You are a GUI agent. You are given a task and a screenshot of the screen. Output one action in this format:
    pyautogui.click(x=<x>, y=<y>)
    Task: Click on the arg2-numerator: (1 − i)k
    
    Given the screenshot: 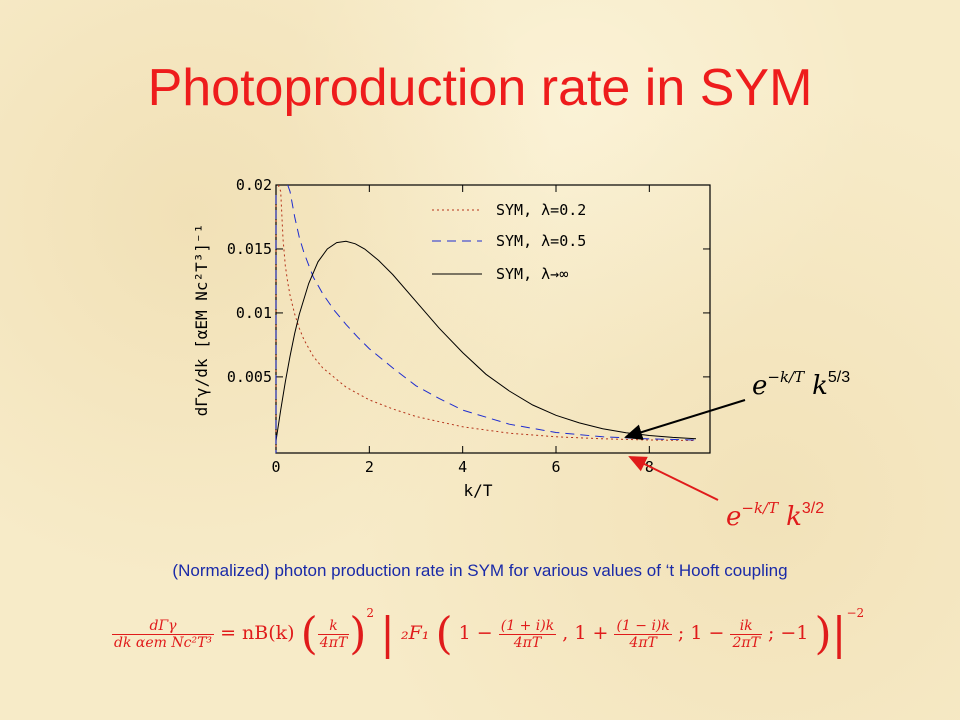 What is the action you would take?
    pyautogui.click(x=643, y=626)
    